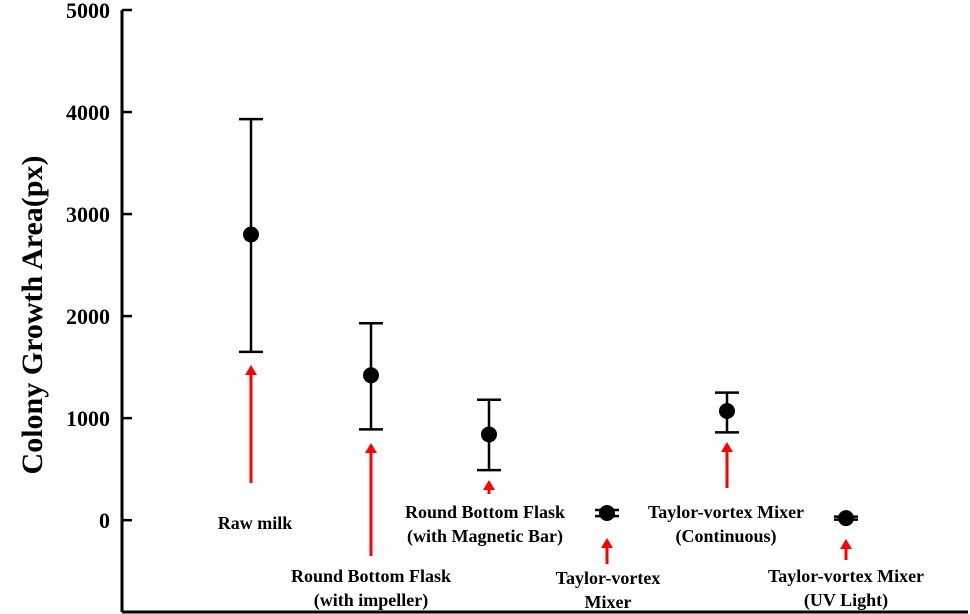 The height and width of the screenshot is (614, 970). Describe the element at coordinates (608, 590) in the screenshot. I see `category-label: Taylor-vortex Mixer` at that location.